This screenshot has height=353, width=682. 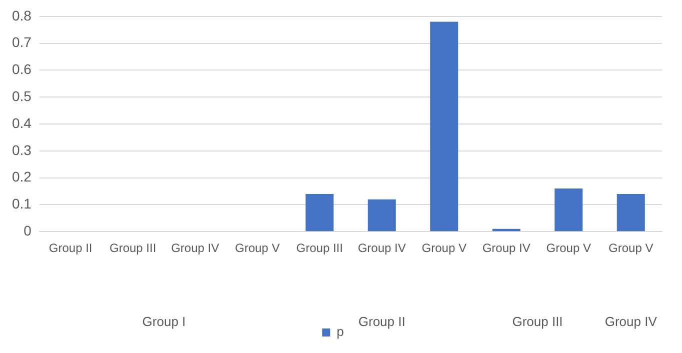 I want to click on x-tick-label: Group II, so click(x=70, y=248).